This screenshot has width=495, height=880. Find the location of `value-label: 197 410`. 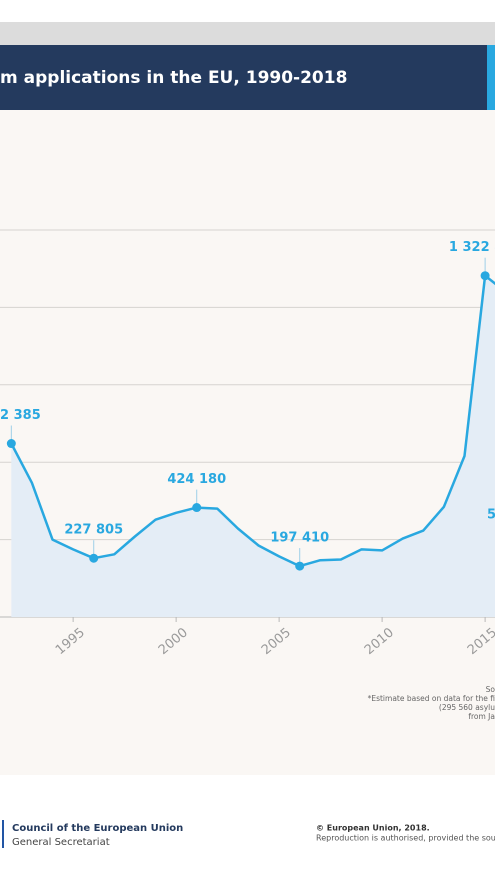

value-label: 197 410 is located at coordinates (299, 538).